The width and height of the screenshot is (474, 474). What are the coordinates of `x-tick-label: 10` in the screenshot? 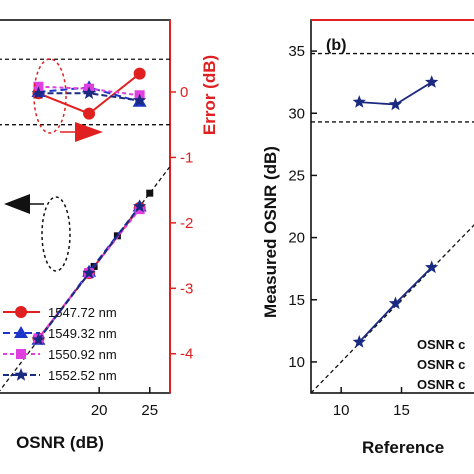 It's located at (341, 410).